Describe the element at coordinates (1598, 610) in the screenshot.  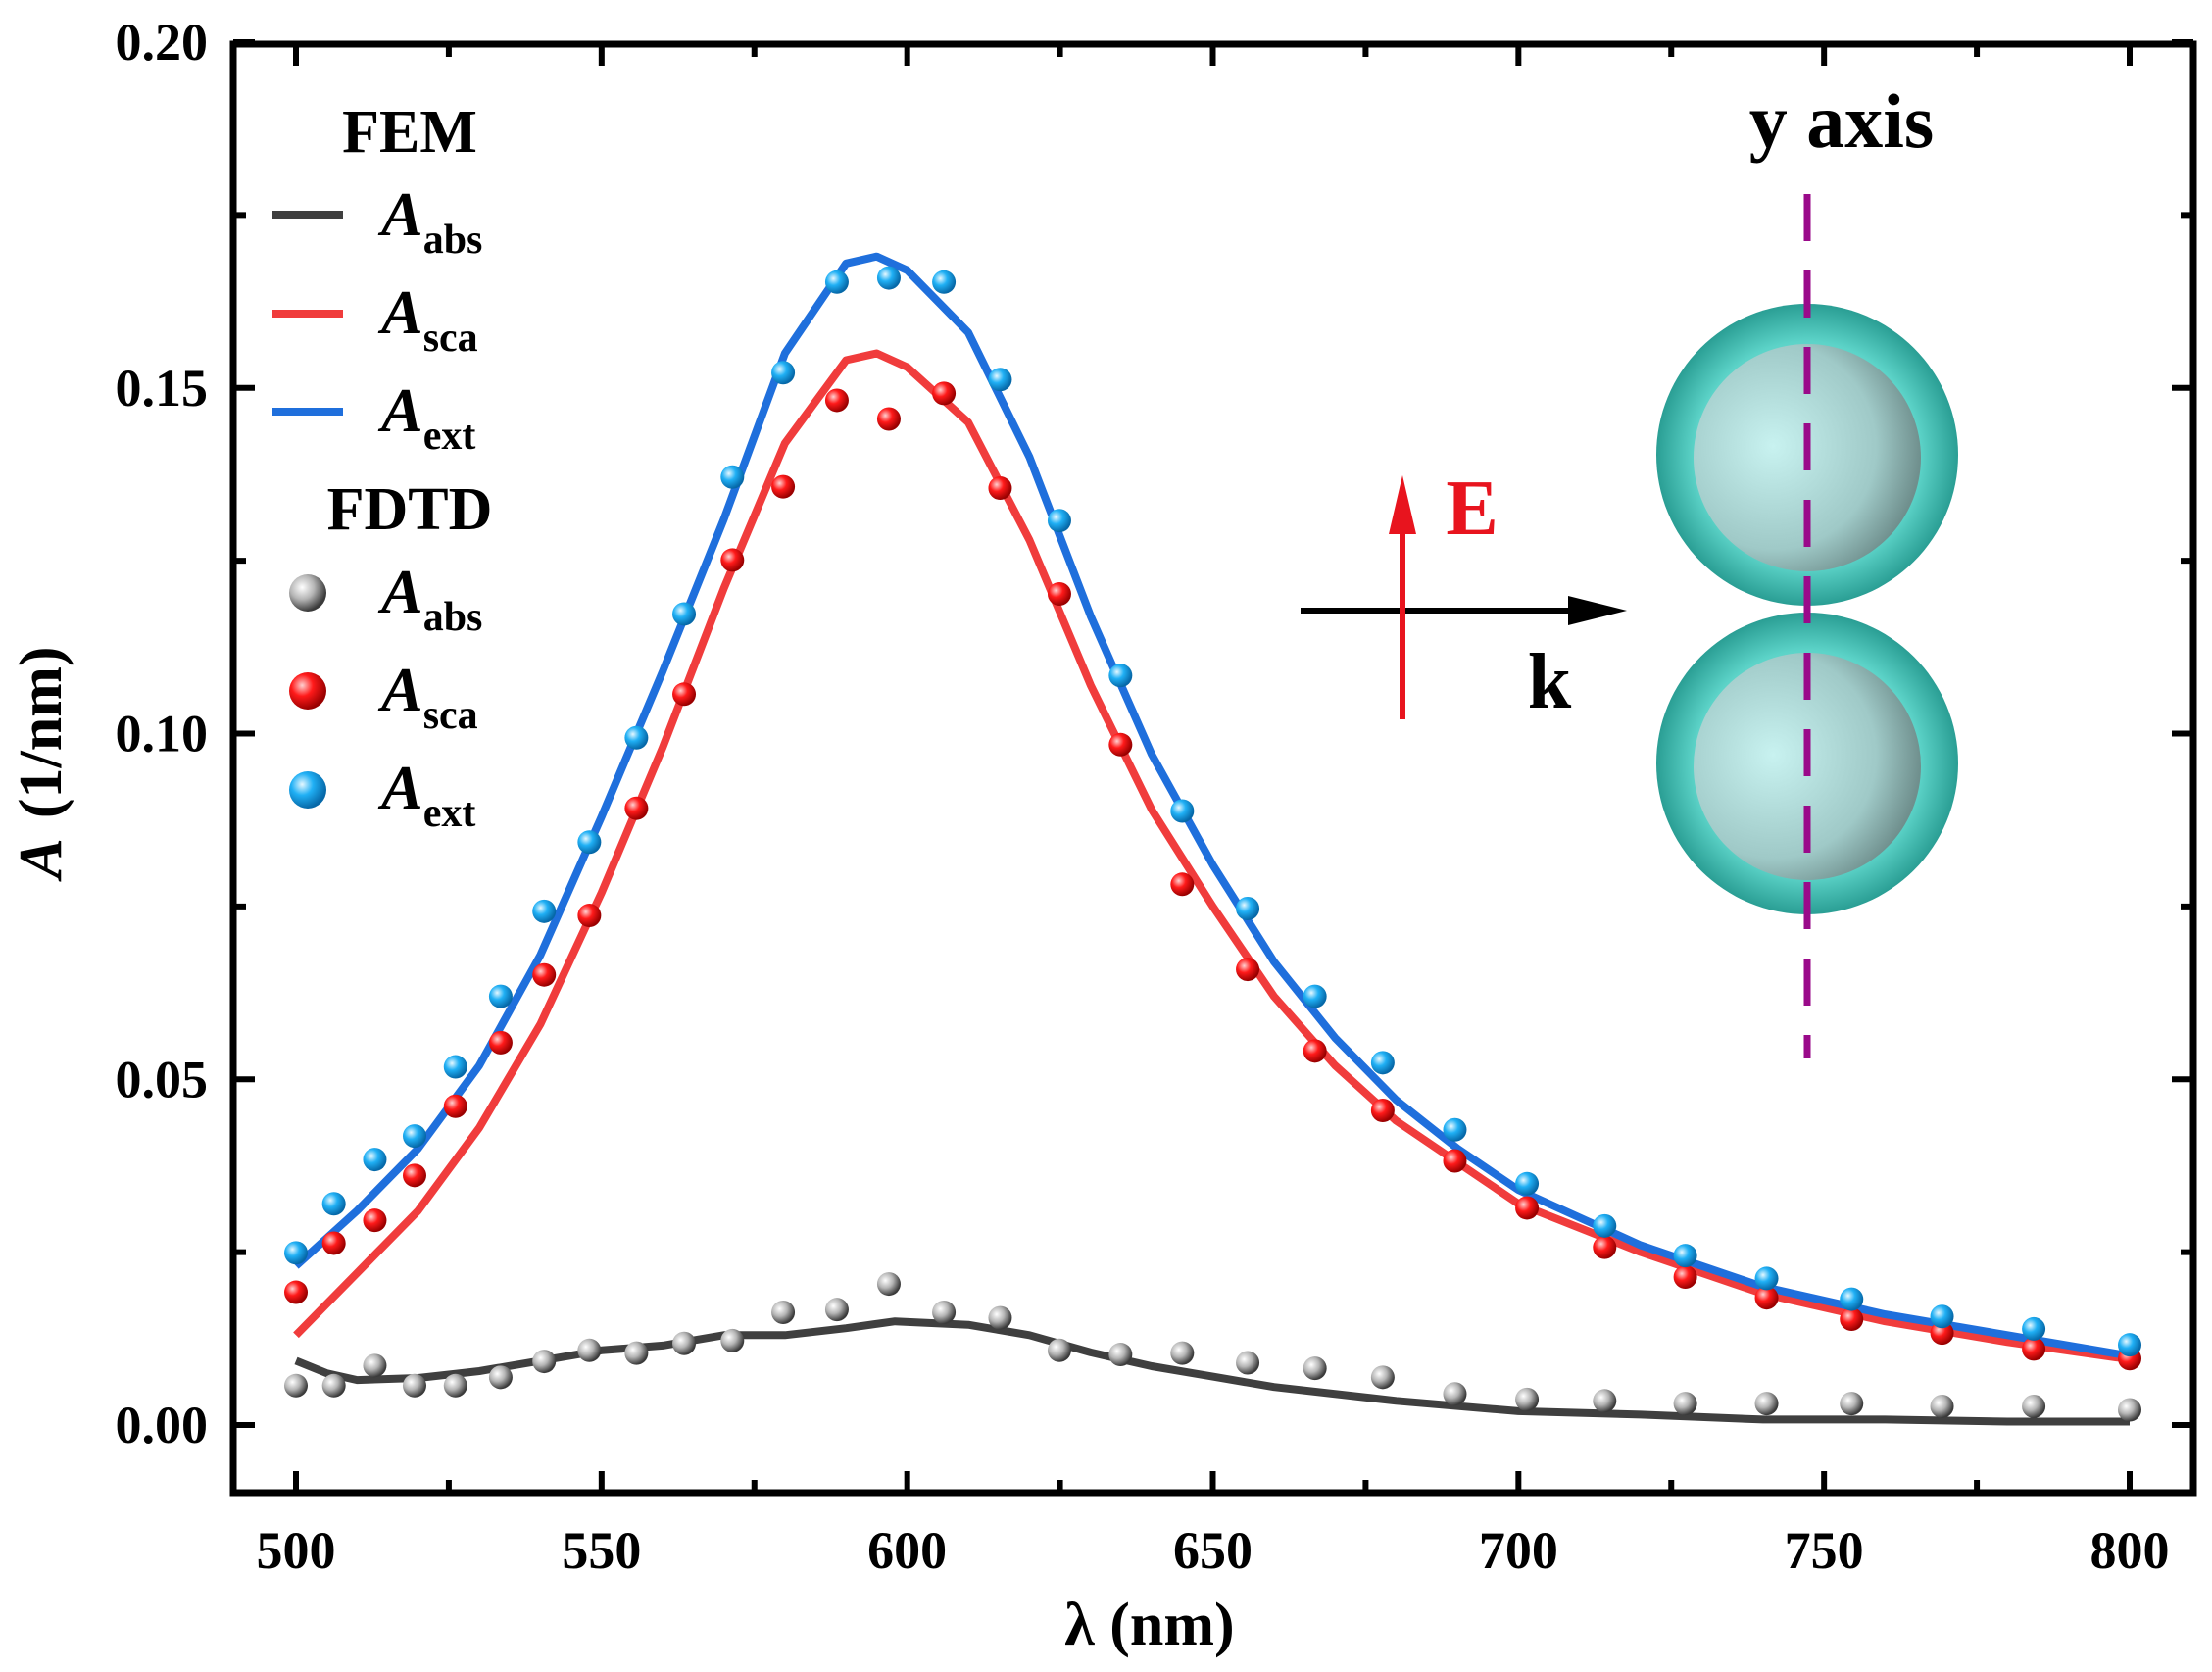
I see `wavevector-arrowhead` at that location.